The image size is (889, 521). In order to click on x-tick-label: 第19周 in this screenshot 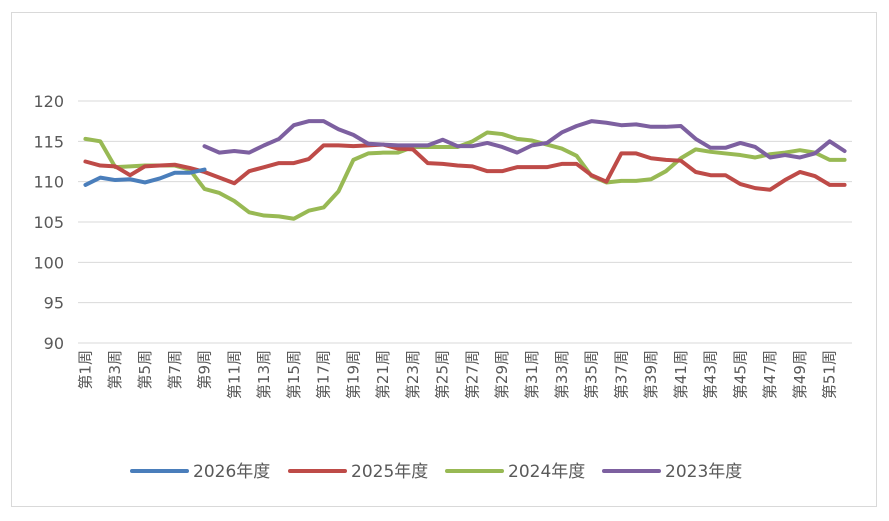, I will do `click(353, 374)`.